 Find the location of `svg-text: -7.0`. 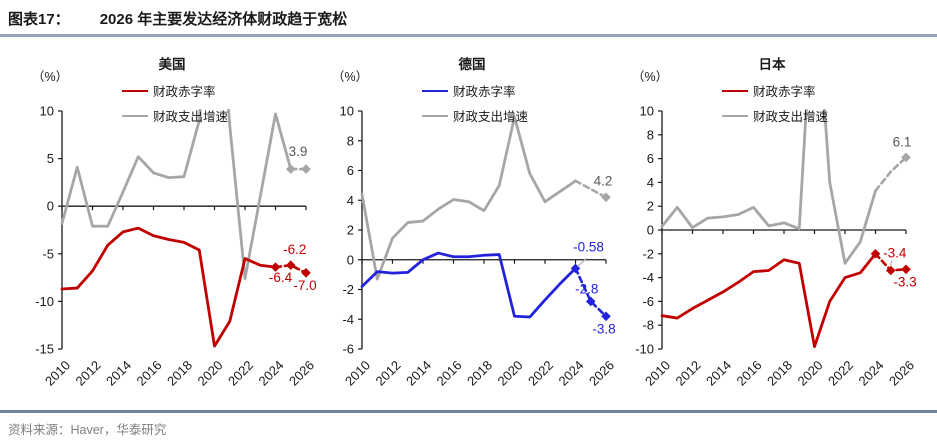

svg-text: -7.0 is located at coordinates (304, 285).